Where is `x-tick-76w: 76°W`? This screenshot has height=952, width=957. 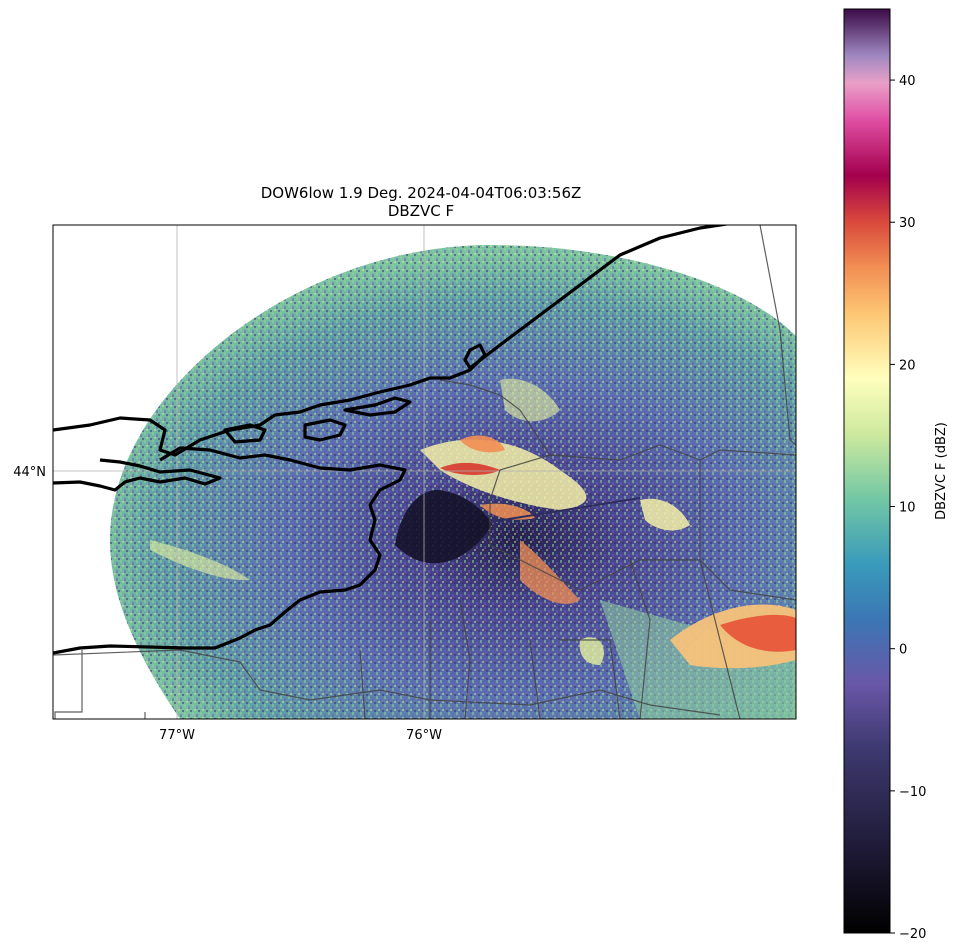
x-tick-76w: 76°W is located at coordinates (424, 735).